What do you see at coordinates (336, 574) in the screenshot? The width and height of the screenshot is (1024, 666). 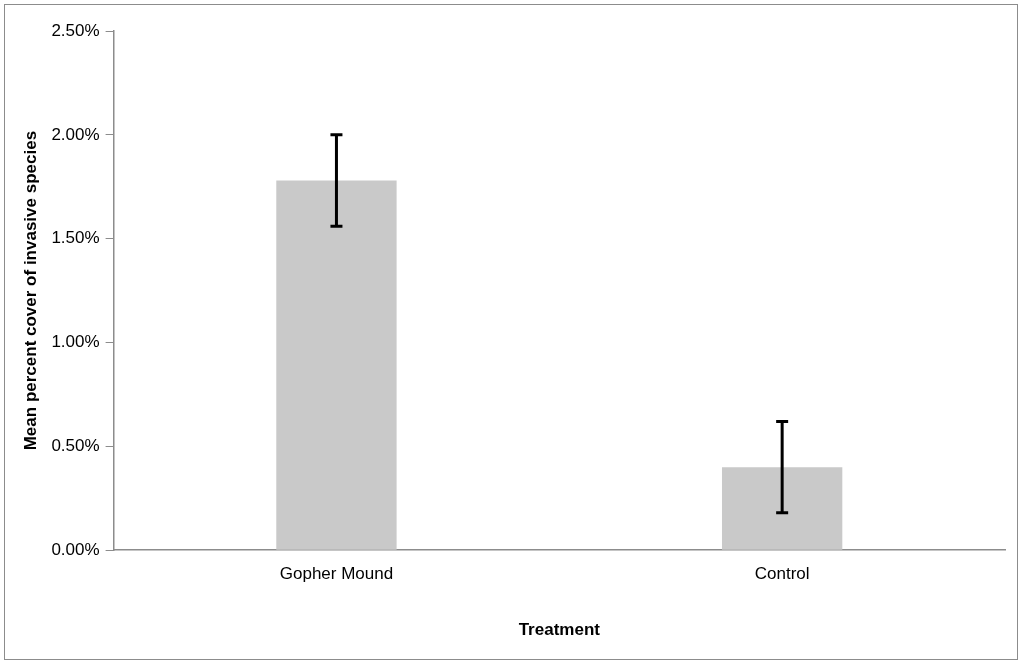 I see `x-tick-label: Gopher Mound` at bounding box center [336, 574].